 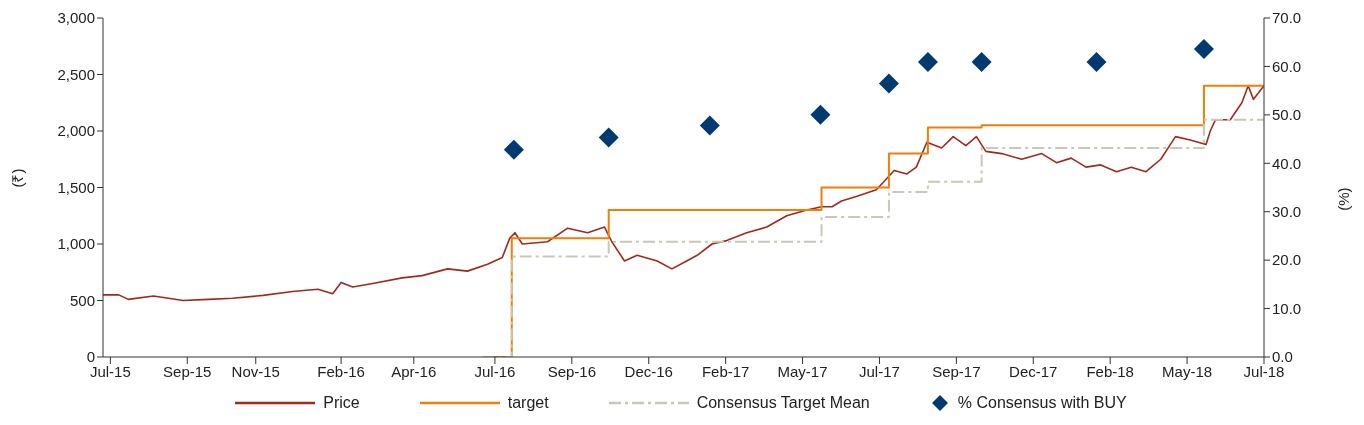 I want to click on x-tick-label: Sep-17, so click(x=956, y=371).